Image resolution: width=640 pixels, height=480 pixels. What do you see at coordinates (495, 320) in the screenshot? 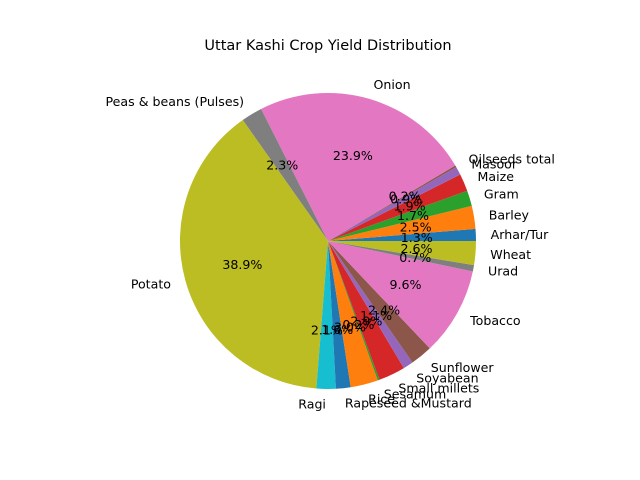
I see `category-label-tobacco: Tobacco` at bounding box center [495, 320].